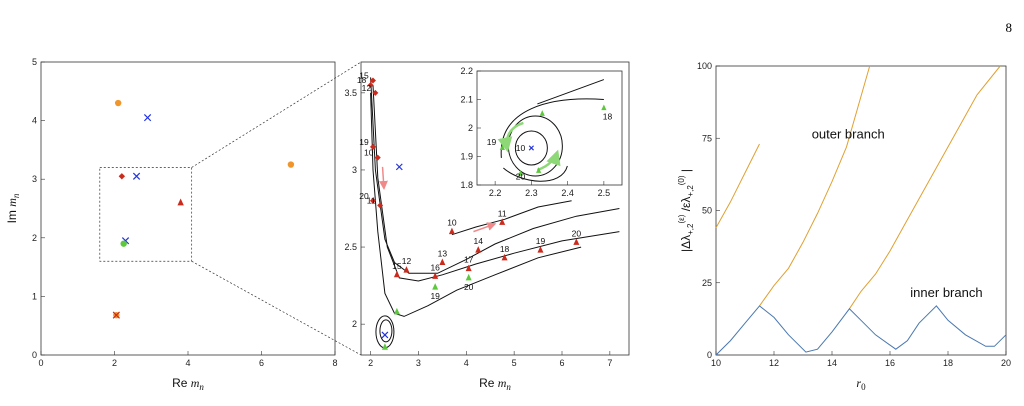 Image resolution: width=1024 pixels, height=406 pixels. I want to click on x-tick-label: 2.5, so click(604, 193).